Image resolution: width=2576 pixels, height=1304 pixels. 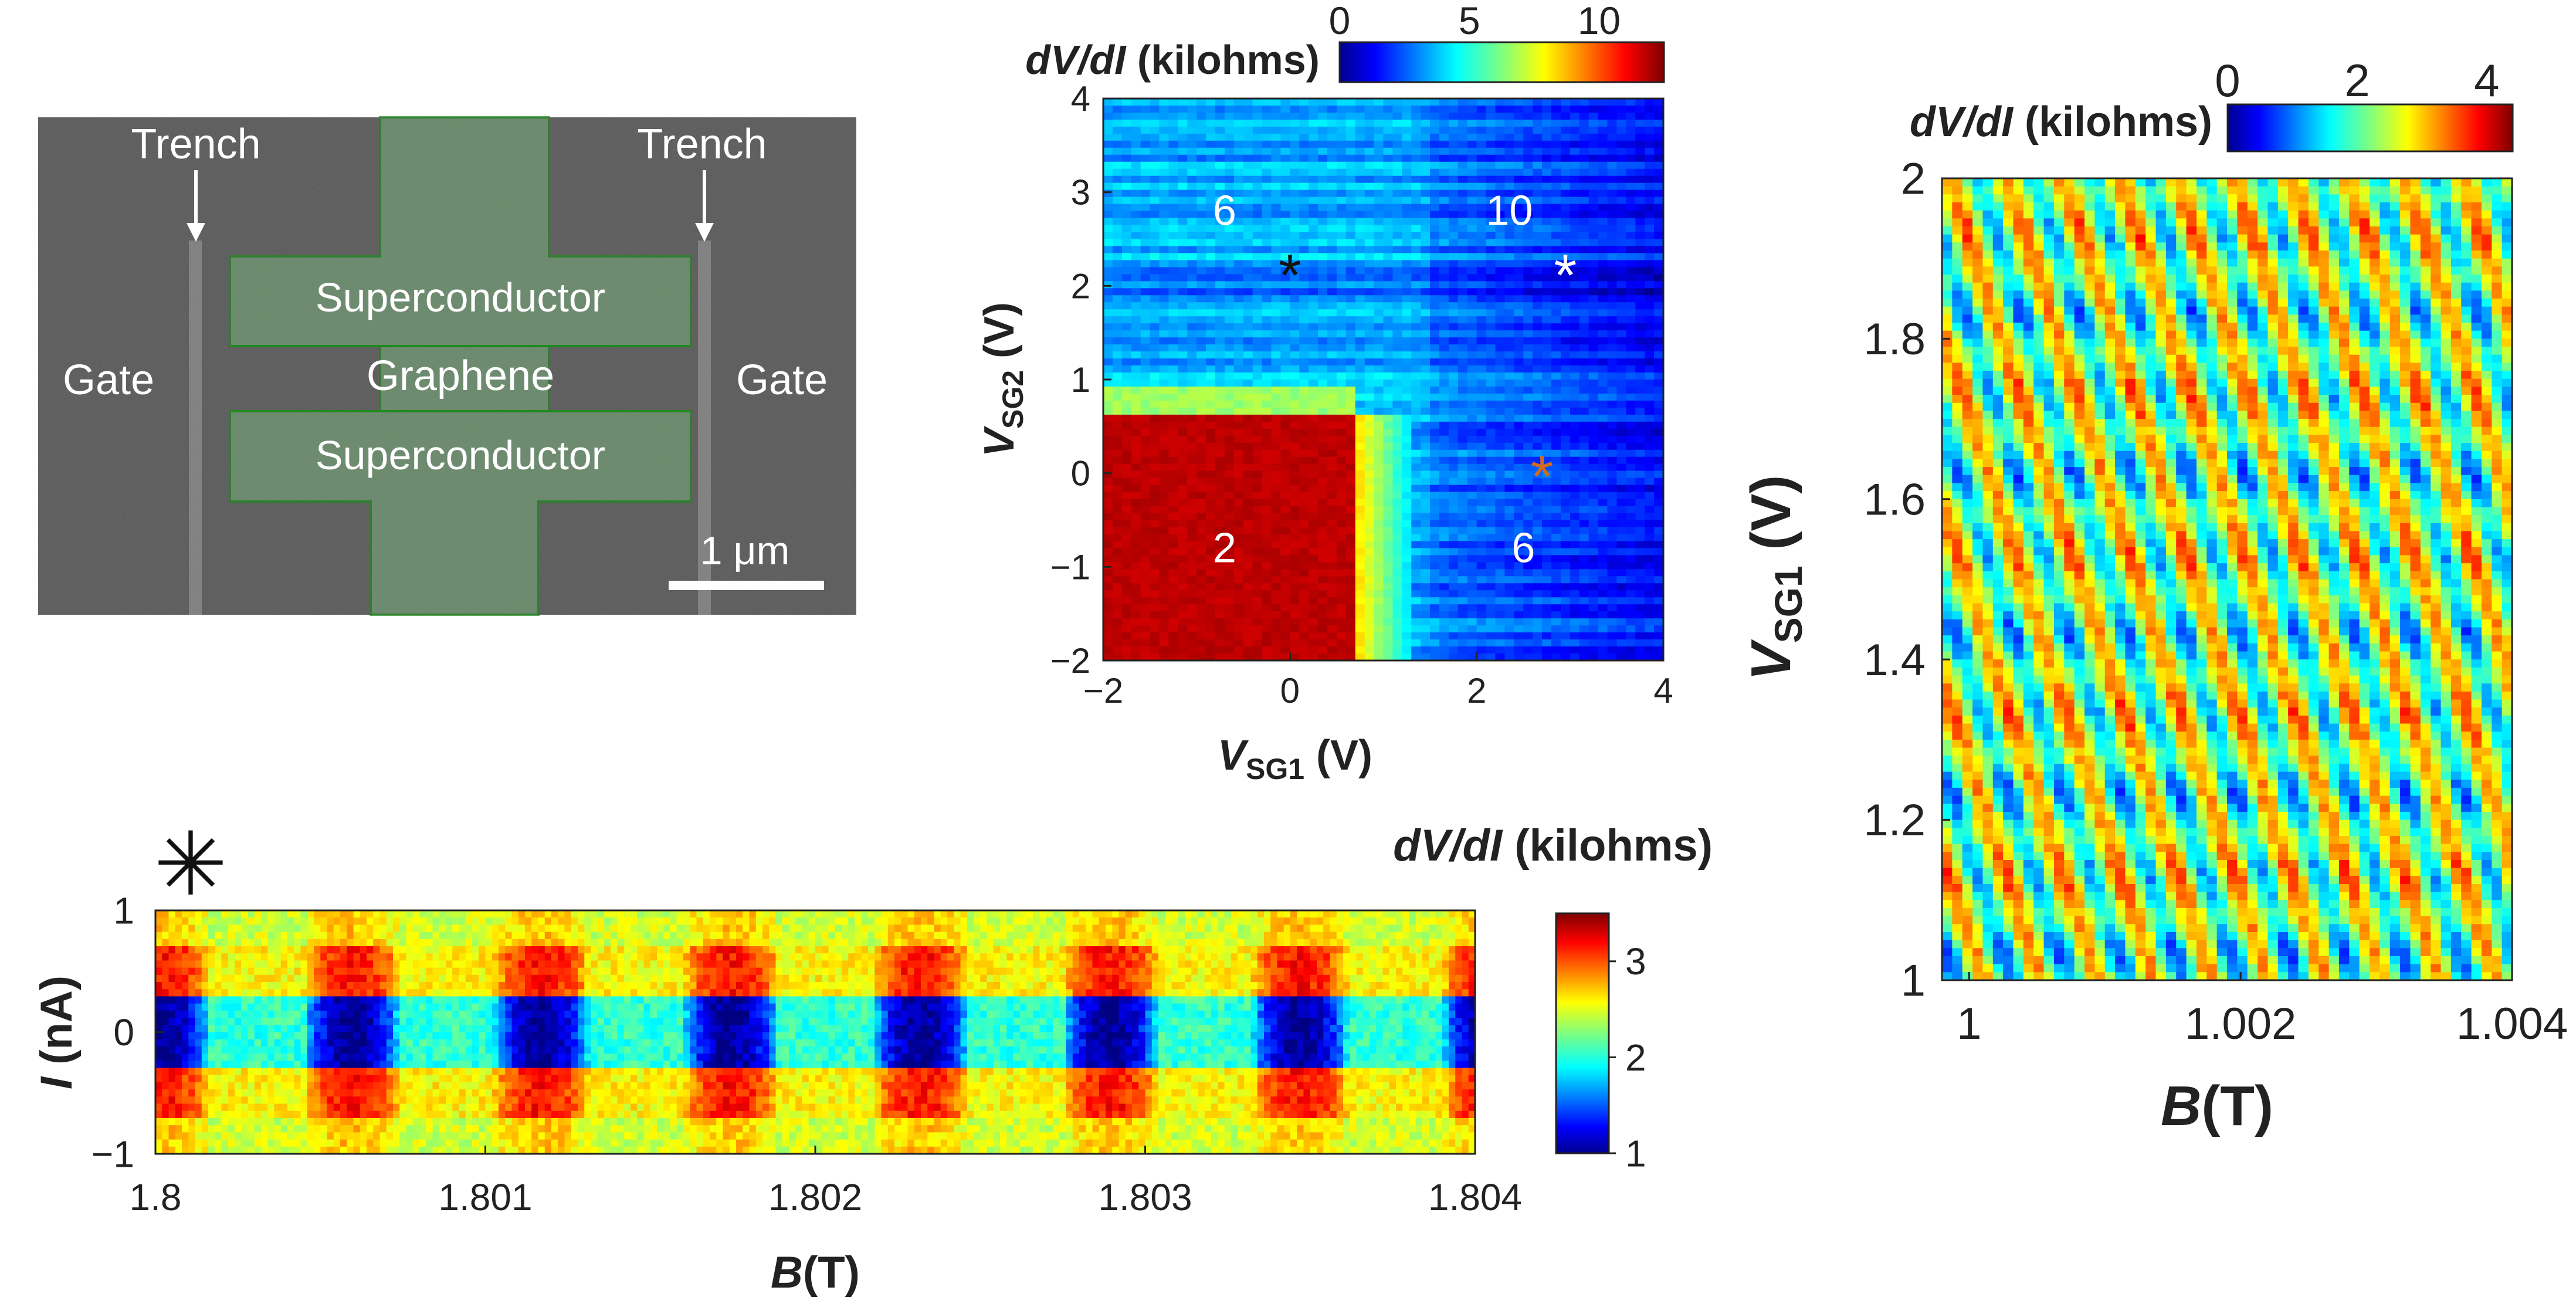 What do you see at coordinates (1502, 62) in the screenshot?
I see `gate-map-colorbar` at bounding box center [1502, 62].